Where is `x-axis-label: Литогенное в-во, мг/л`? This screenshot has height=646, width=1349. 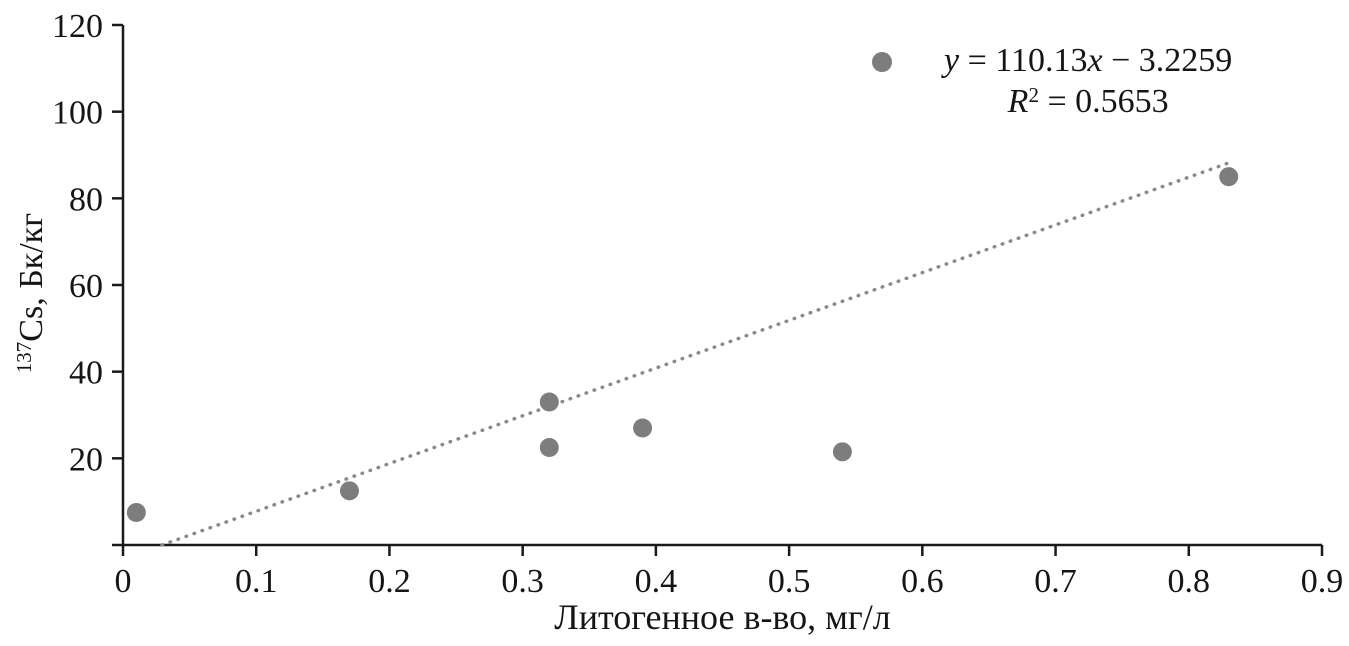
x-axis-label: Литогенное в-во, мг/л is located at coordinates (722, 617).